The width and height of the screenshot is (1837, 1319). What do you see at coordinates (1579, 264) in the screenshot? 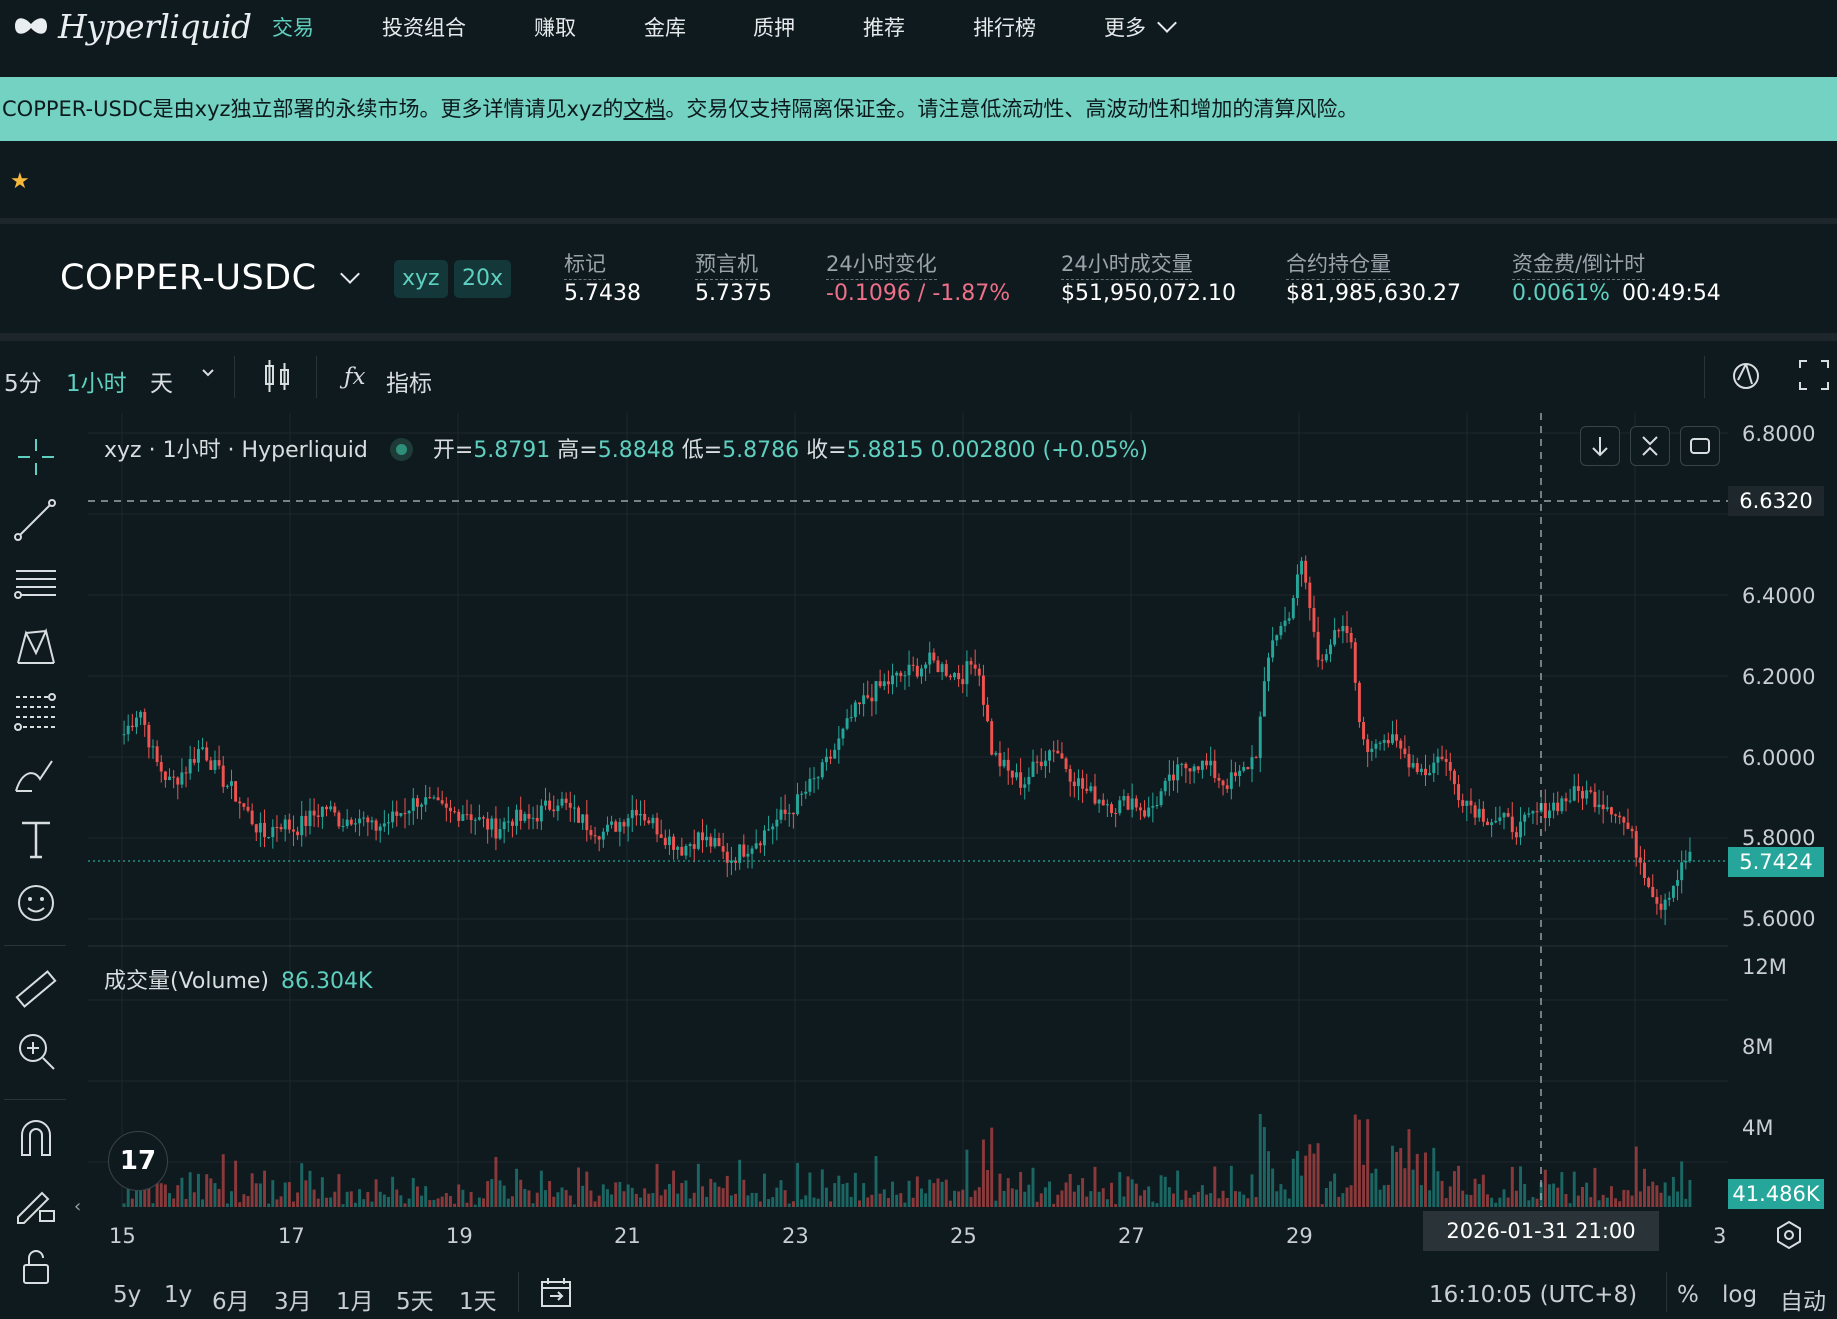
I see `funding-label: 资金费/倒计时` at bounding box center [1579, 264].